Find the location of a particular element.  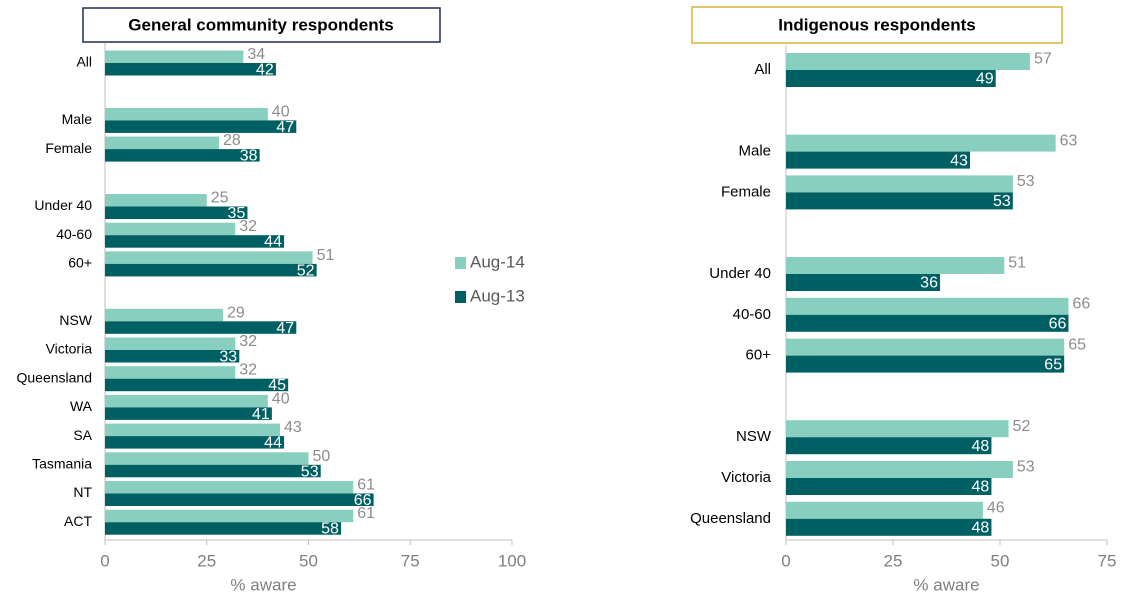

data-label: 51 is located at coordinates (326, 255).